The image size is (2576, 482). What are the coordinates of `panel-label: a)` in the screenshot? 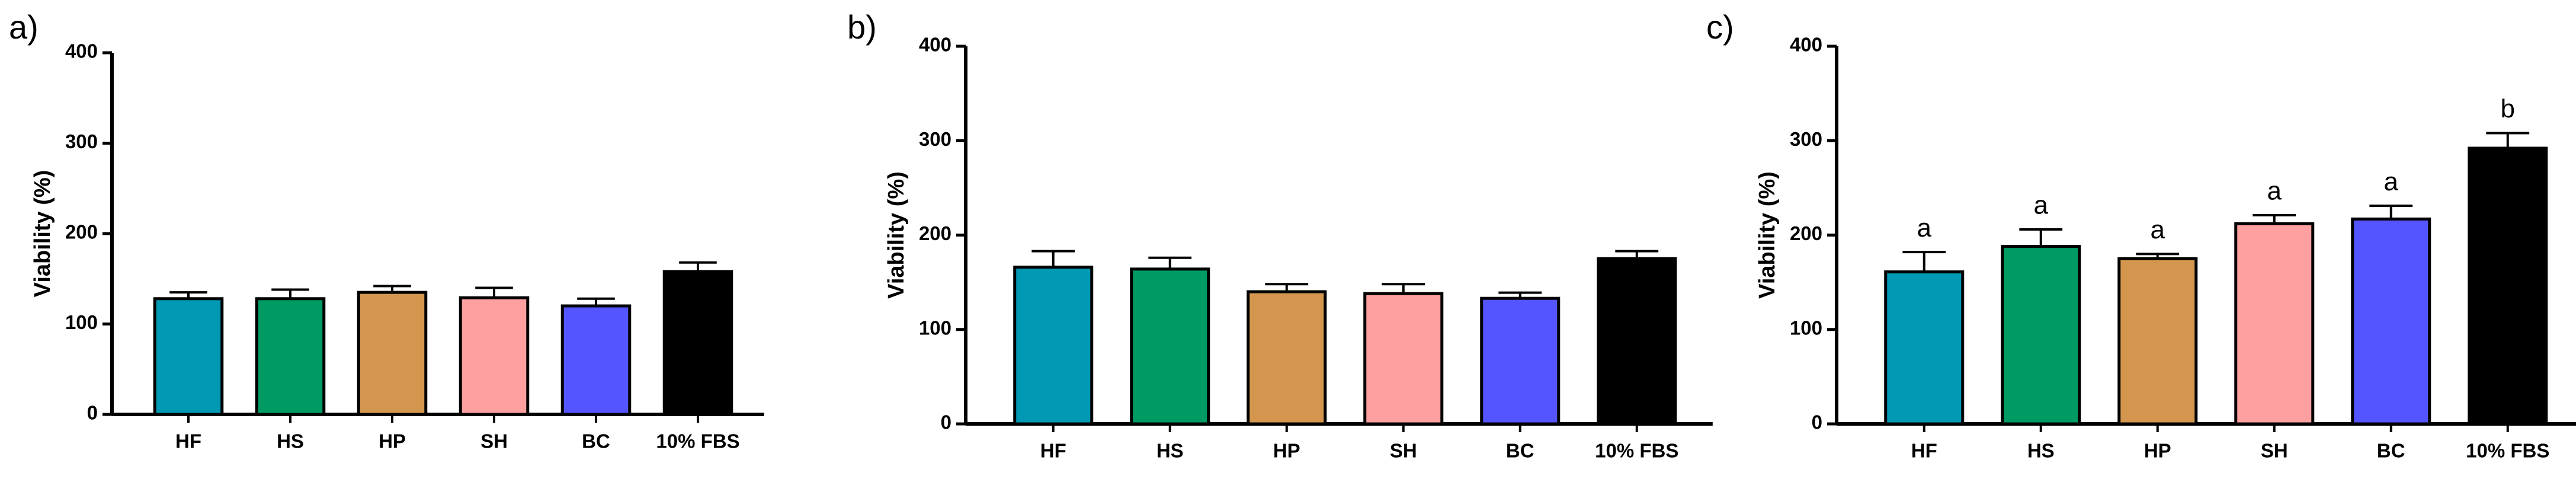 It's located at (24, 27).